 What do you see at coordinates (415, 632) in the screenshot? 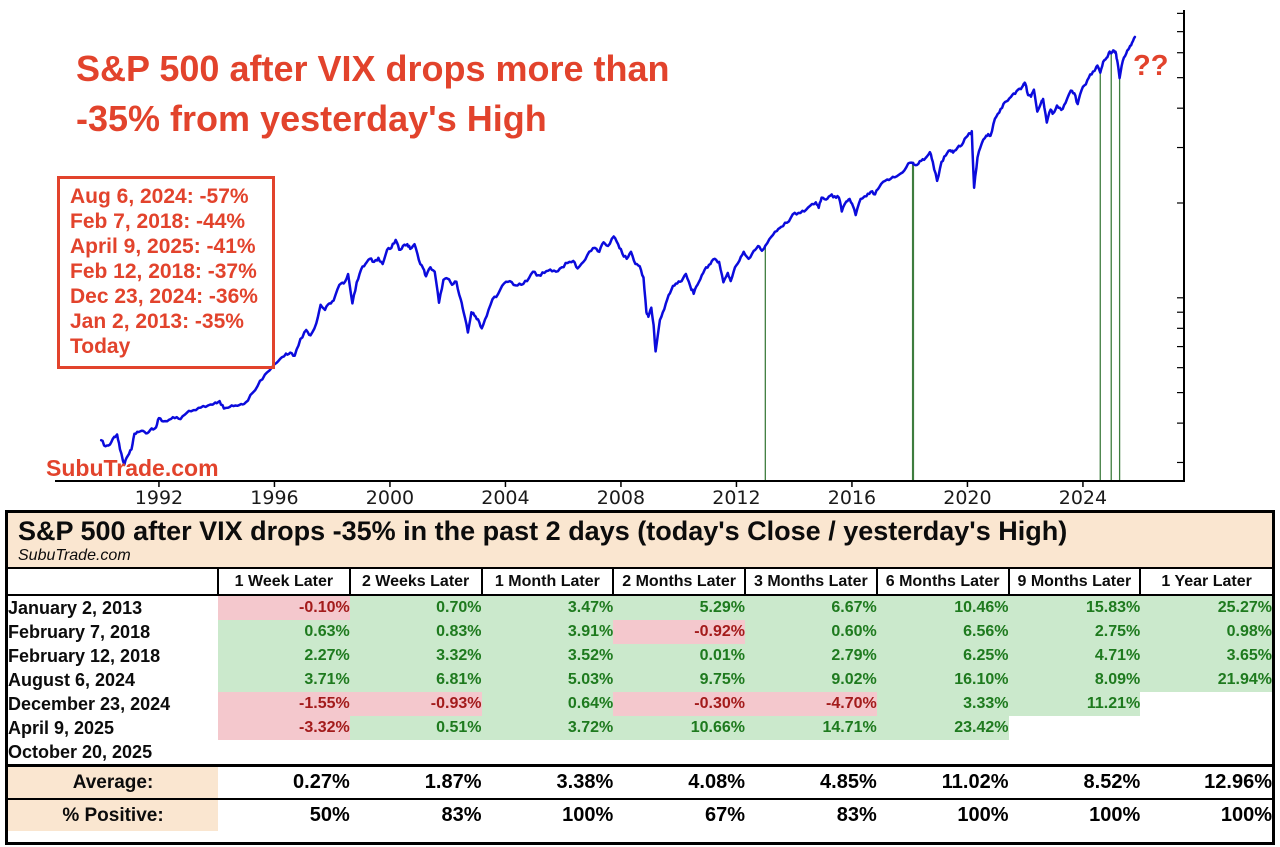
I see `return-cell: 0.83%` at bounding box center [415, 632].